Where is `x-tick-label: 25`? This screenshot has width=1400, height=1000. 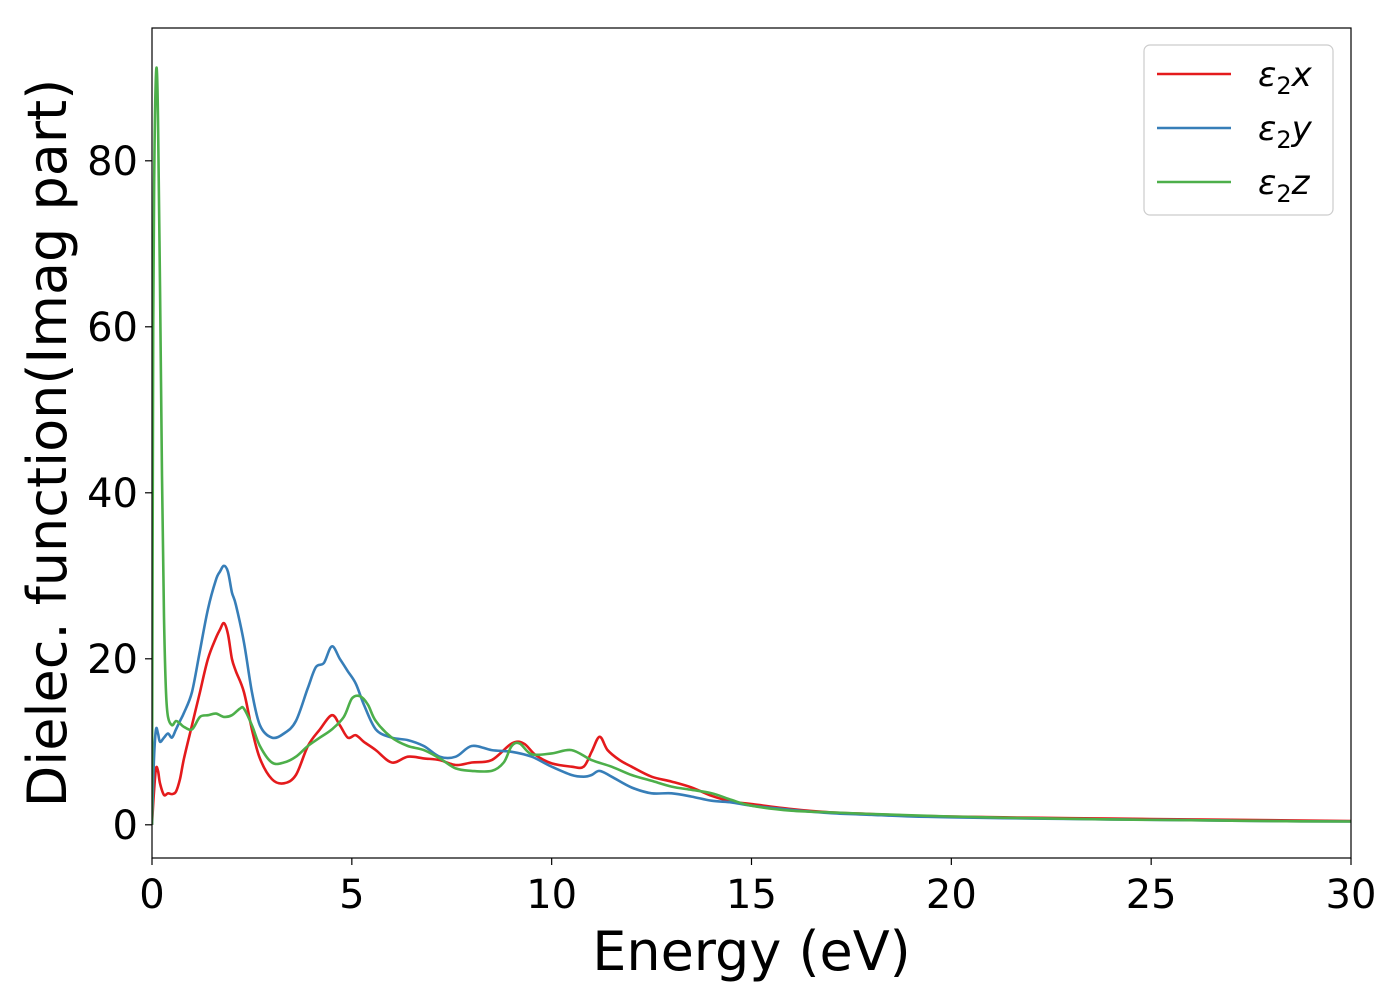 x-tick-label: 25 is located at coordinates (1151, 895).